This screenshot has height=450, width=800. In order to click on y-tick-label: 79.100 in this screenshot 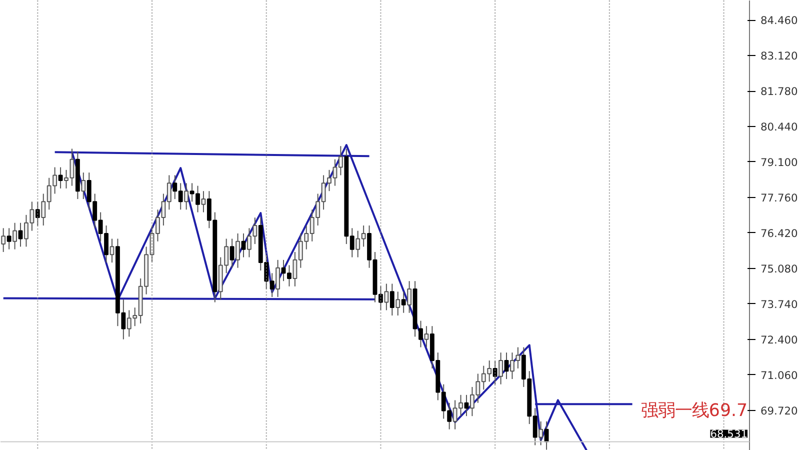, I will do `click(779, 162)`.